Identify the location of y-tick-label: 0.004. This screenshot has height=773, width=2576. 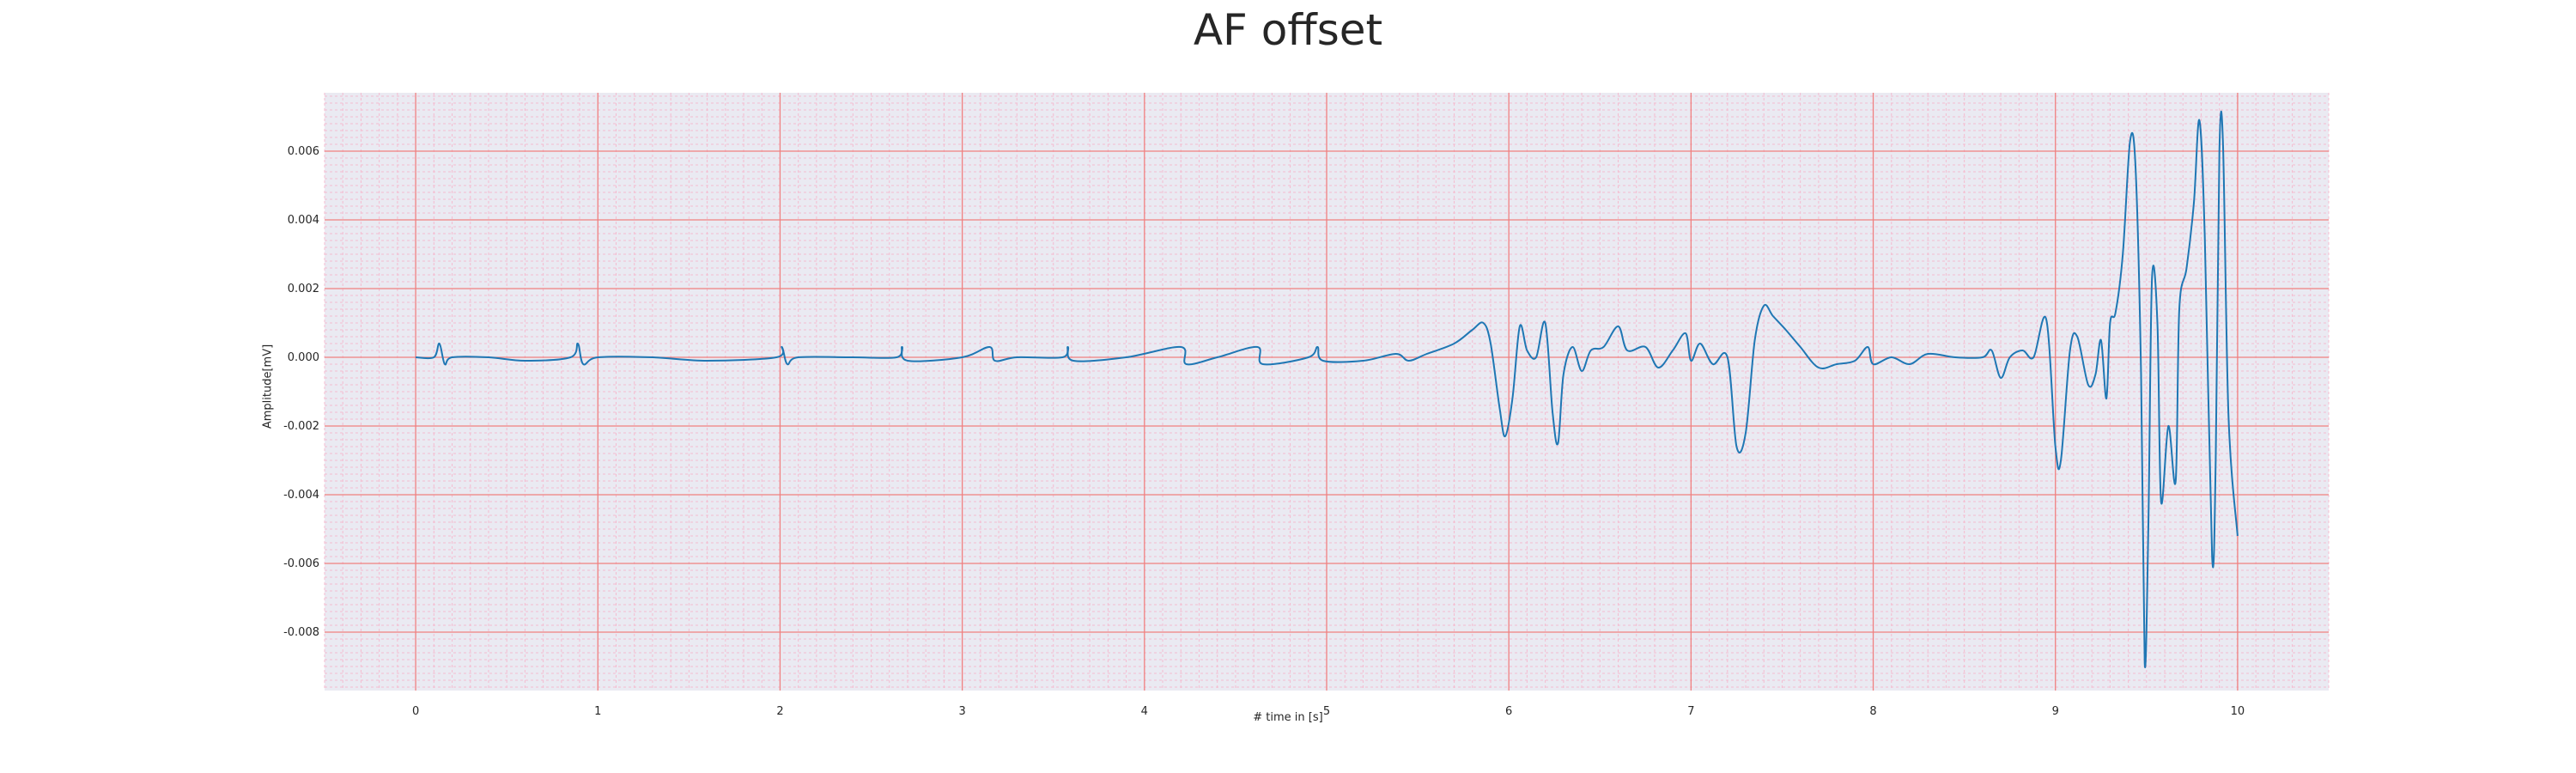
(303, 220).